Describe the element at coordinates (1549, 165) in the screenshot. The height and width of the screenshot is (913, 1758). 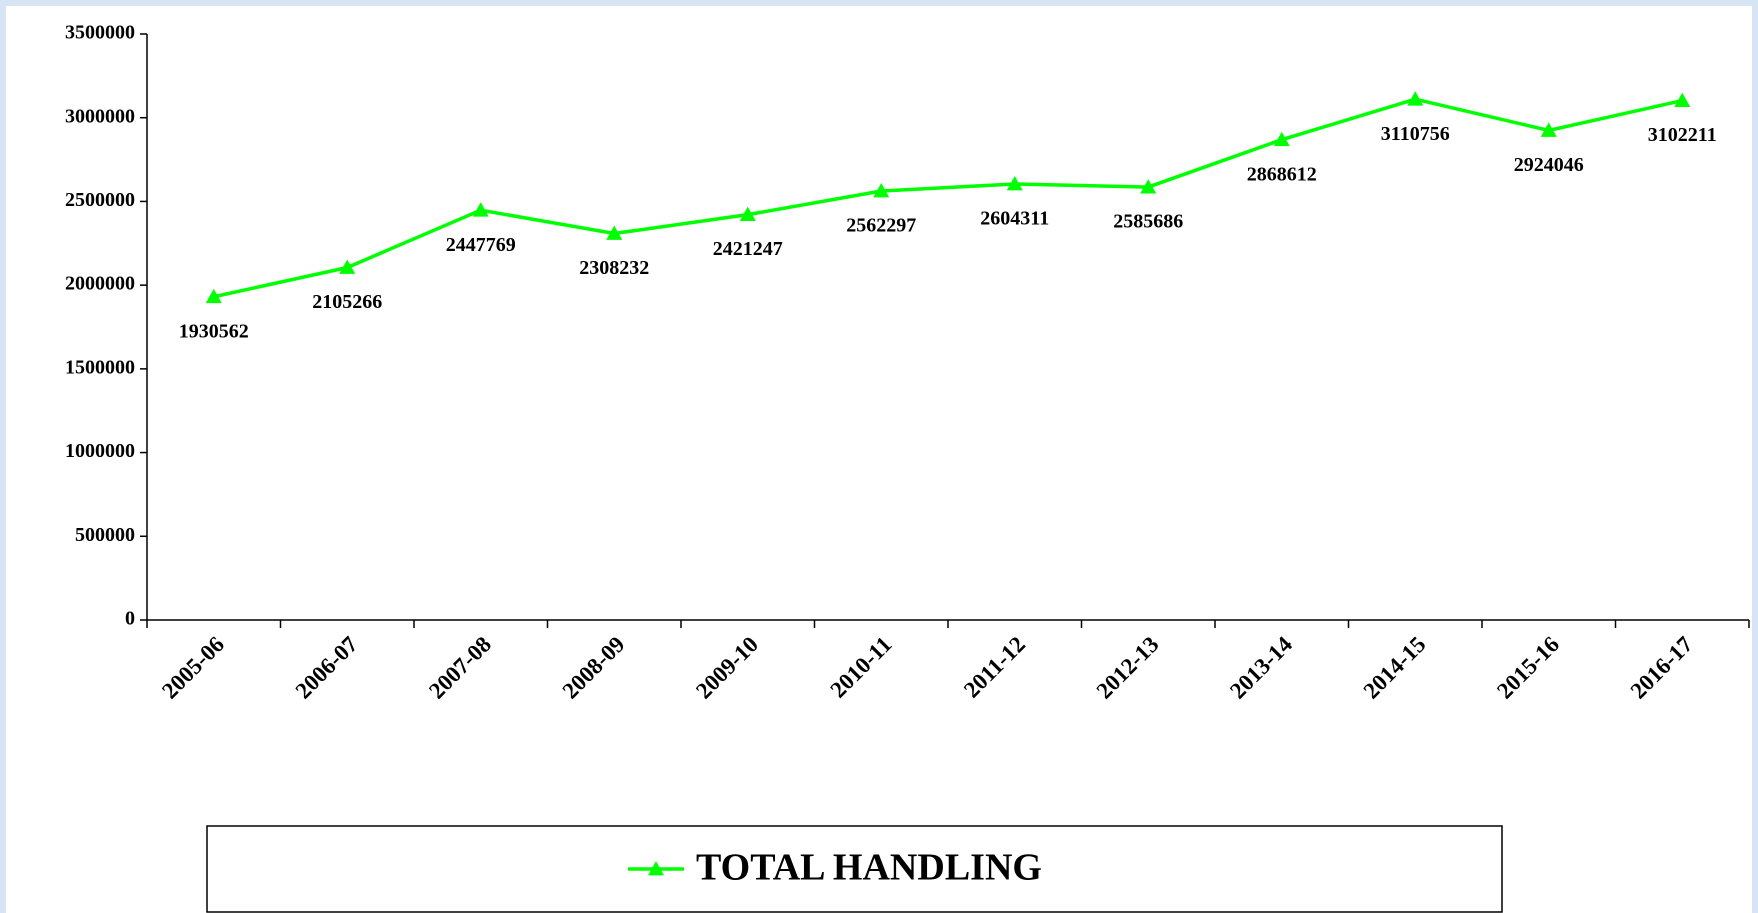
I see `data-label: 2924046` at that location.